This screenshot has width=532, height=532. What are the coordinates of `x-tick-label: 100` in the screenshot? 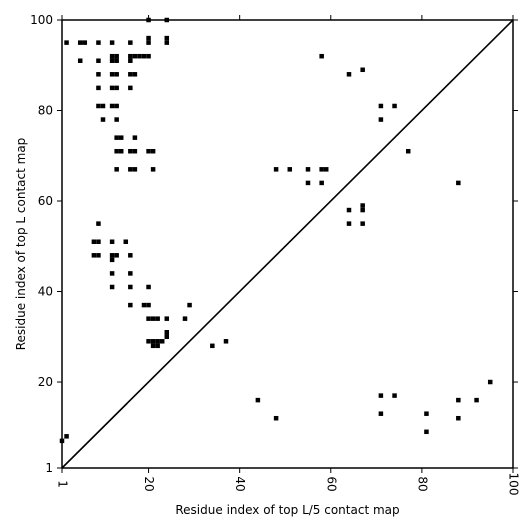 It's located at (514, 484).